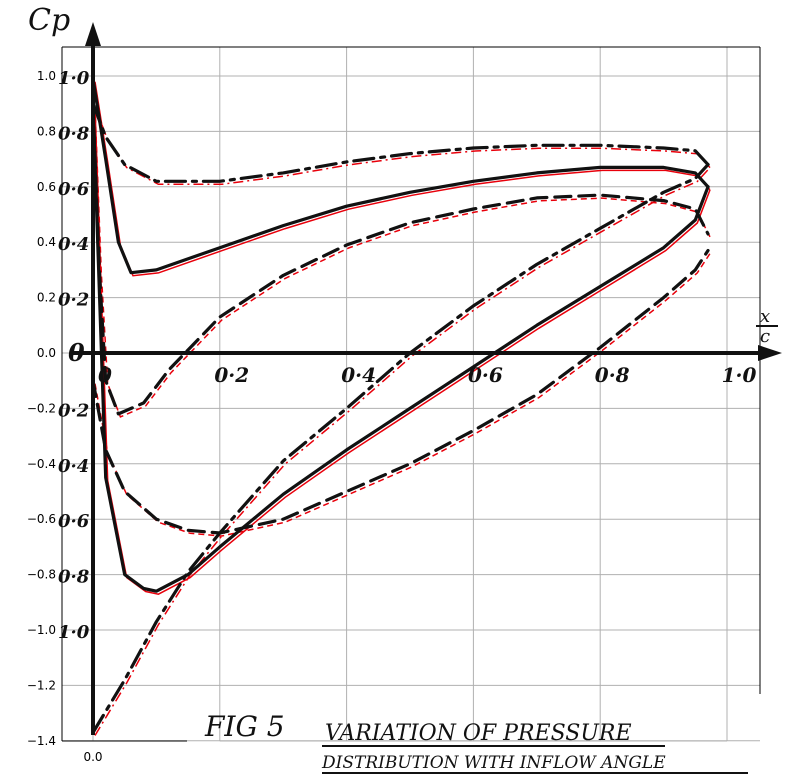 The image size is (789, 776). What do you see at coordinates (105, 375) in the screenshot?
I see `hand-x-tick-label: 0` at bounding box center [105, 375].